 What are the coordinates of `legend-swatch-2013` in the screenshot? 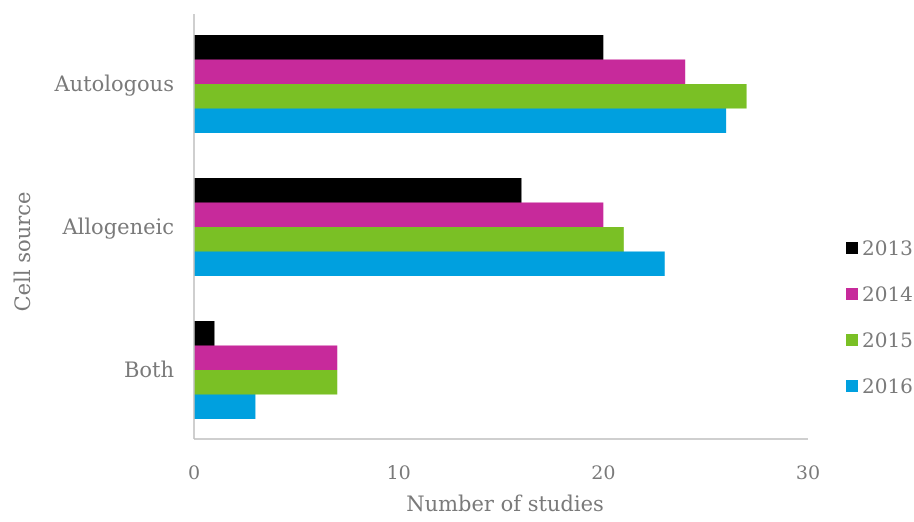 It's located at (852, 248).